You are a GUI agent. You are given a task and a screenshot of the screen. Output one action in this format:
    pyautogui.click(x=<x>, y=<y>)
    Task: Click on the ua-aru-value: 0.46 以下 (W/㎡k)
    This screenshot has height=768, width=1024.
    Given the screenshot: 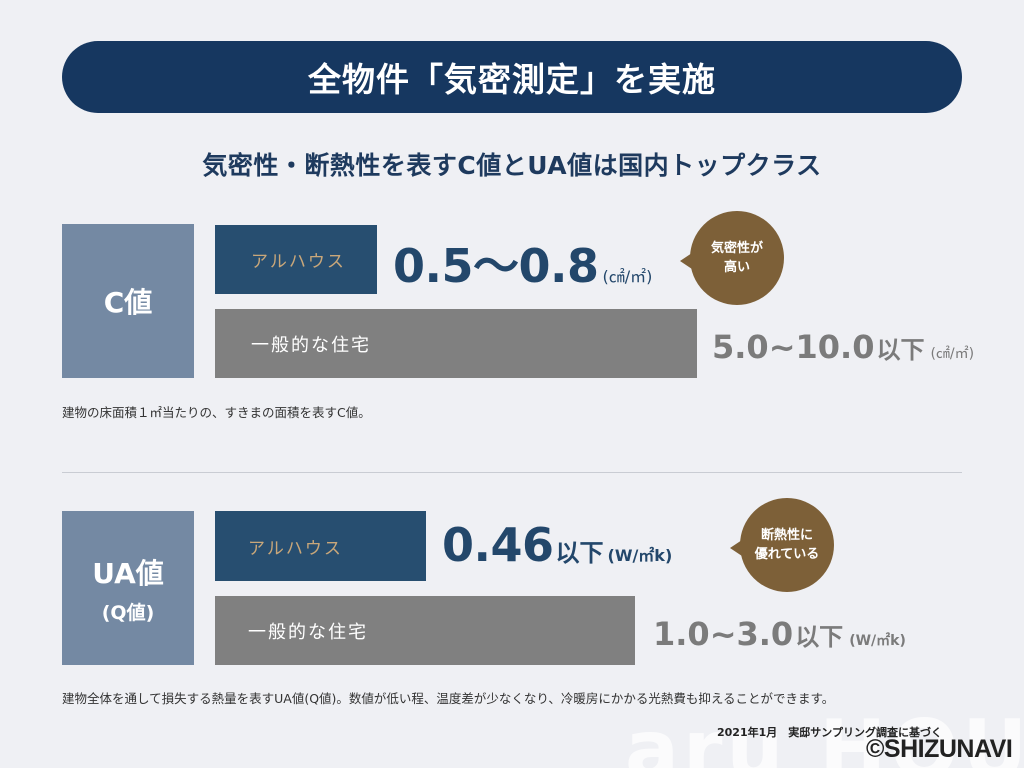 What is the action you would take?
    pyautogui.click(x=557, y=545)
    